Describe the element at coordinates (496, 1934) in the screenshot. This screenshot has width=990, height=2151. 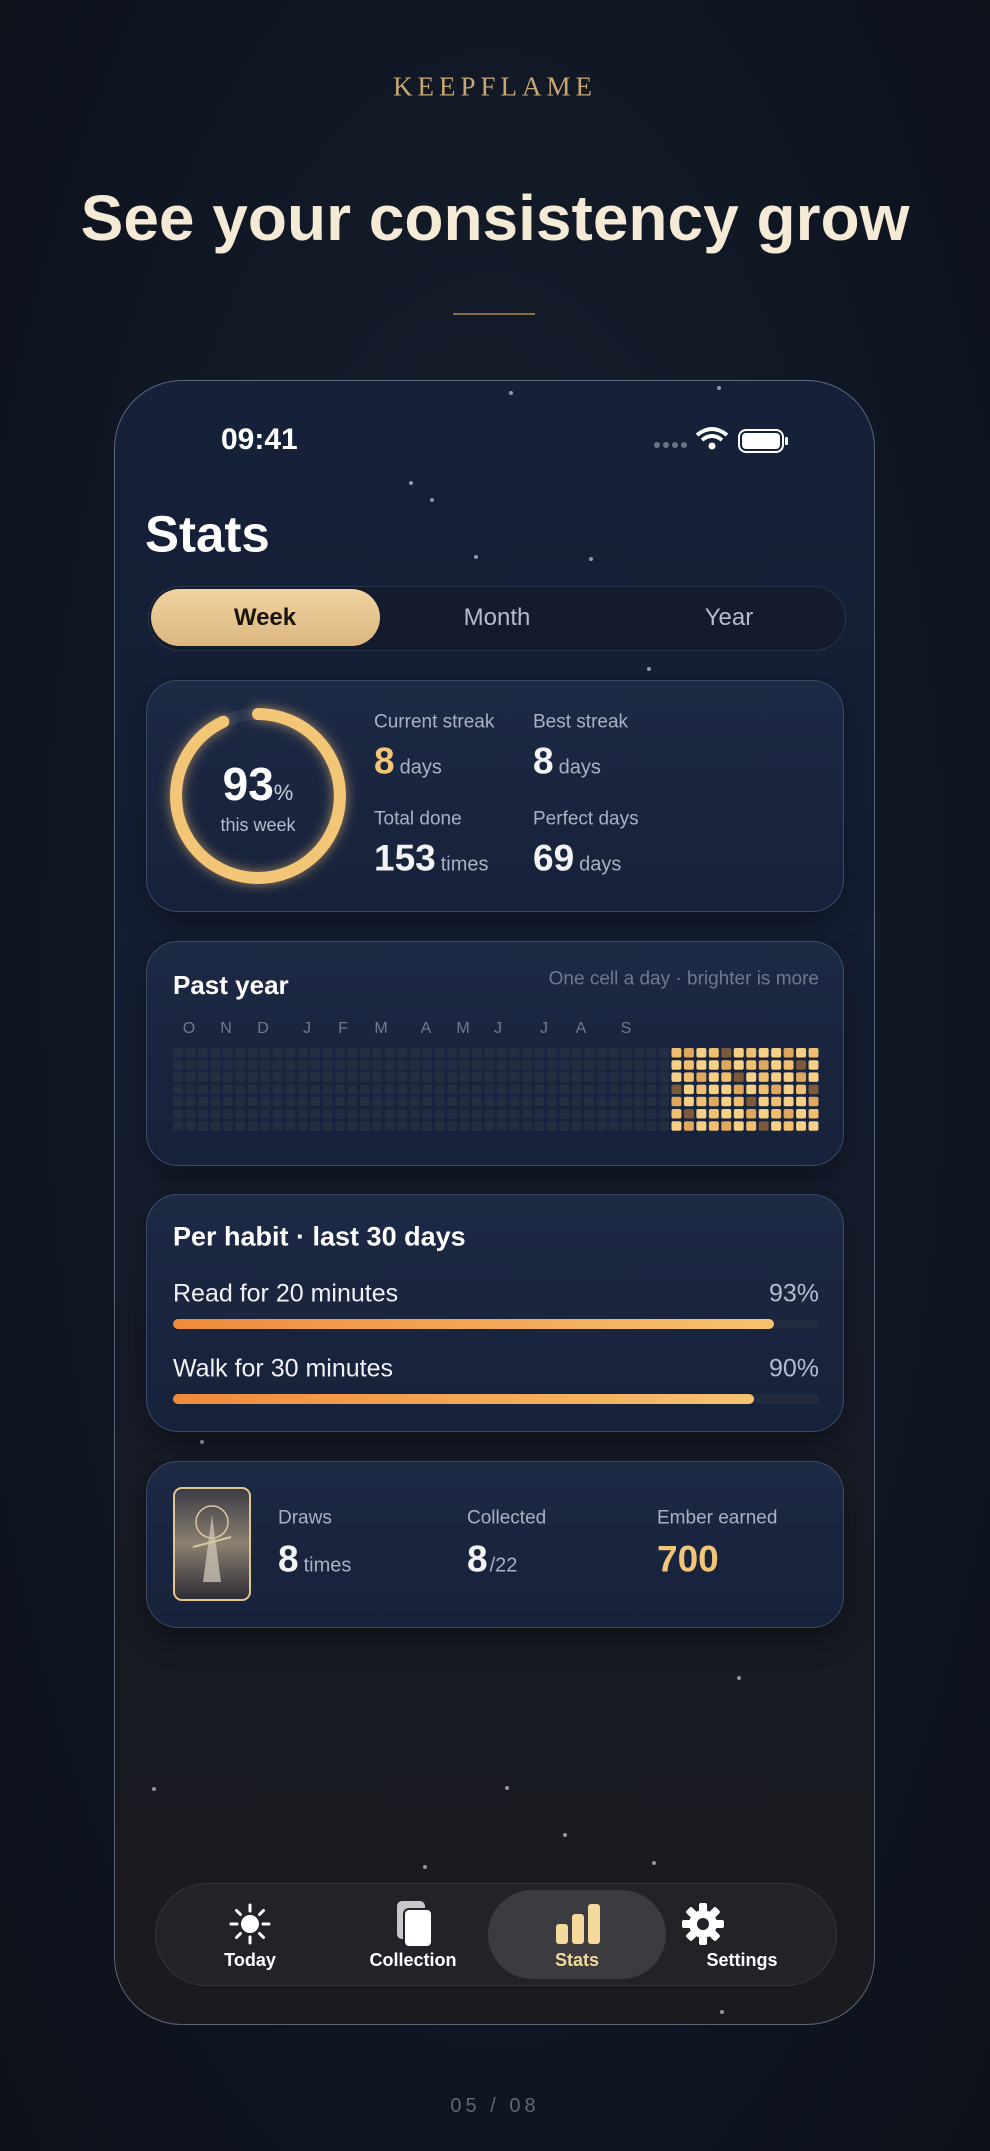
I see `tab-bar: Today Collection Stats Settings` at that location.